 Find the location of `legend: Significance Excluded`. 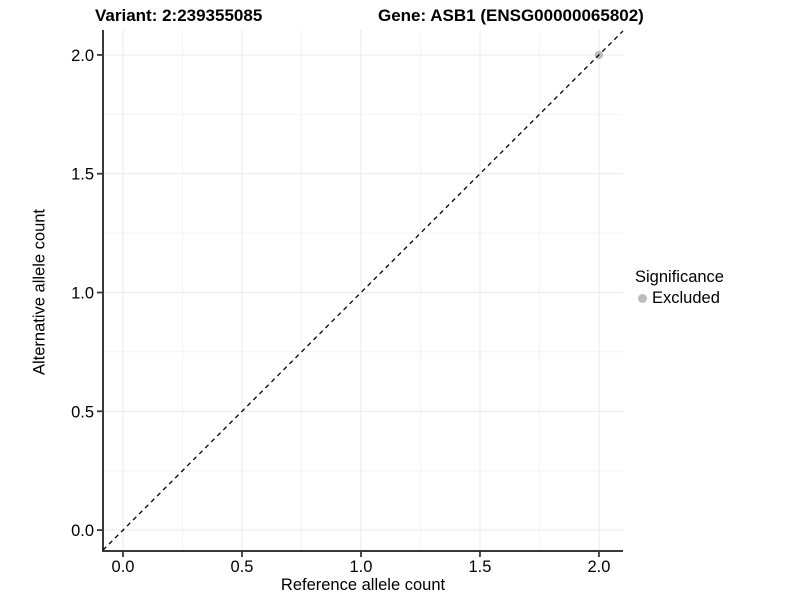

legend: Significance Excluded is located at coordinates (679, 288).